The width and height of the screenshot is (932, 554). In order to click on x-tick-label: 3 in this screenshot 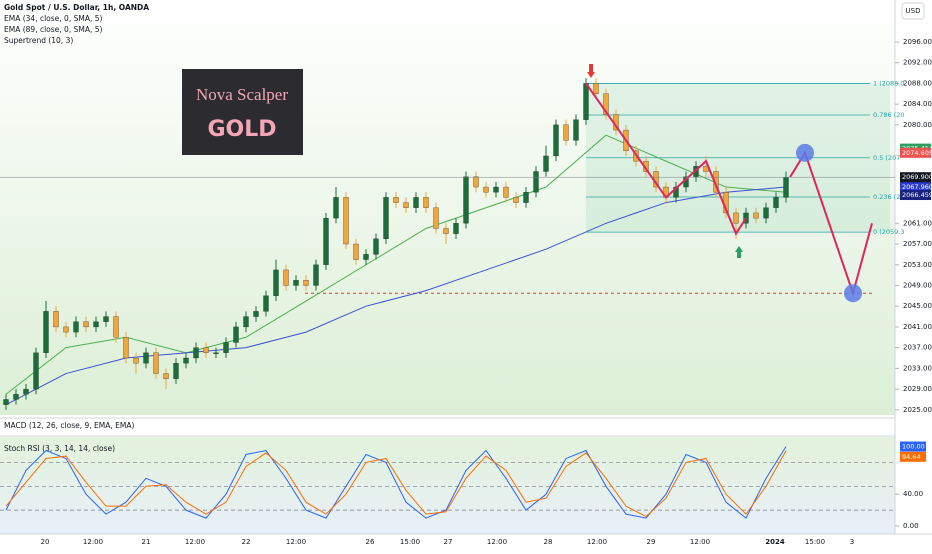, I will do `click(852, 542)`.